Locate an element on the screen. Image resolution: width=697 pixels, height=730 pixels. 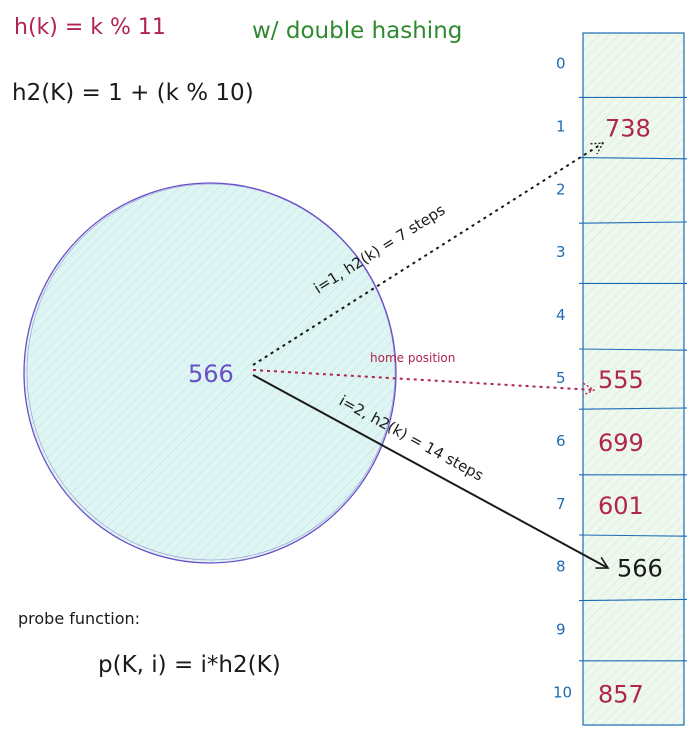
slot-index-7: 7 is located at coordinates (561, 504).